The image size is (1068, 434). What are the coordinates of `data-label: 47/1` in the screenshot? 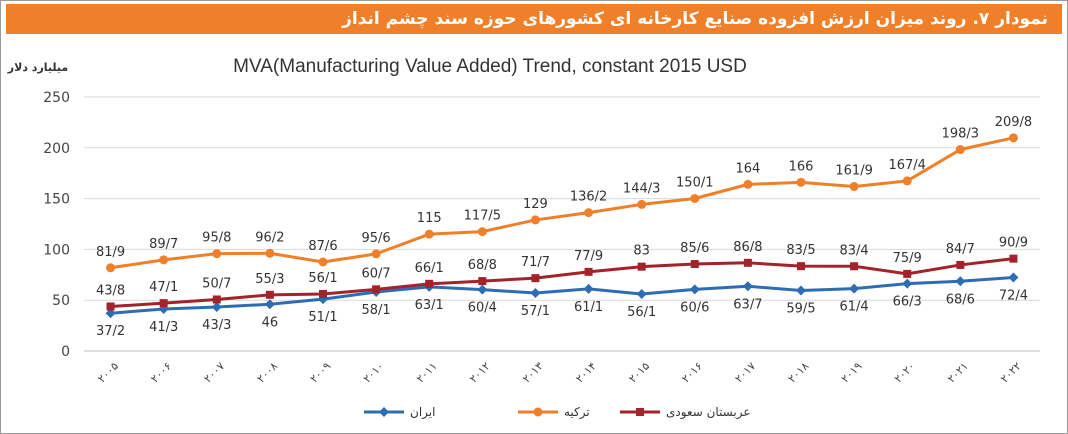 It's located at (163, 287).